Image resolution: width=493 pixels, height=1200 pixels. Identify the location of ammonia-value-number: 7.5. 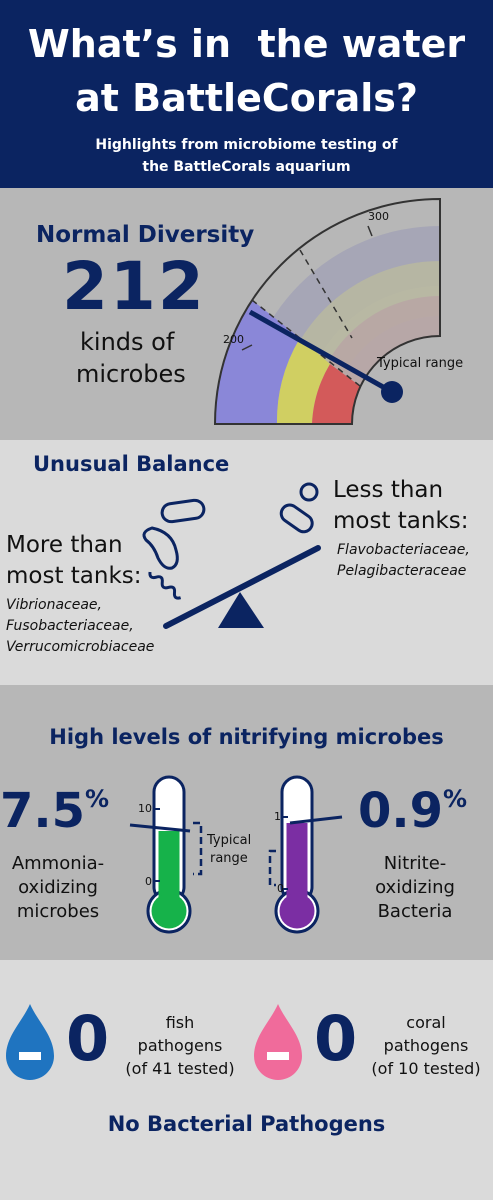
(43, 811).